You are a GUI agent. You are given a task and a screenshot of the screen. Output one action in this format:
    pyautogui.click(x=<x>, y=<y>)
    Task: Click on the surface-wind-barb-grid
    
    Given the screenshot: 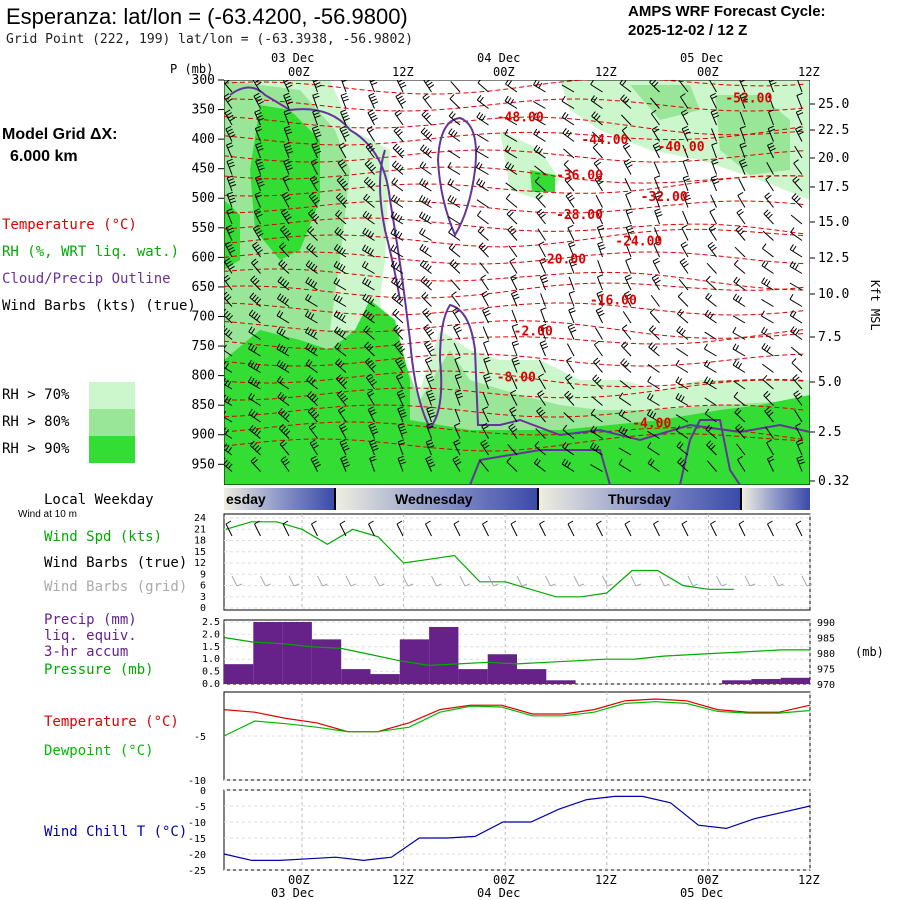 What is the action you would take?
    pyautogui.click(x=719, y=581)
    